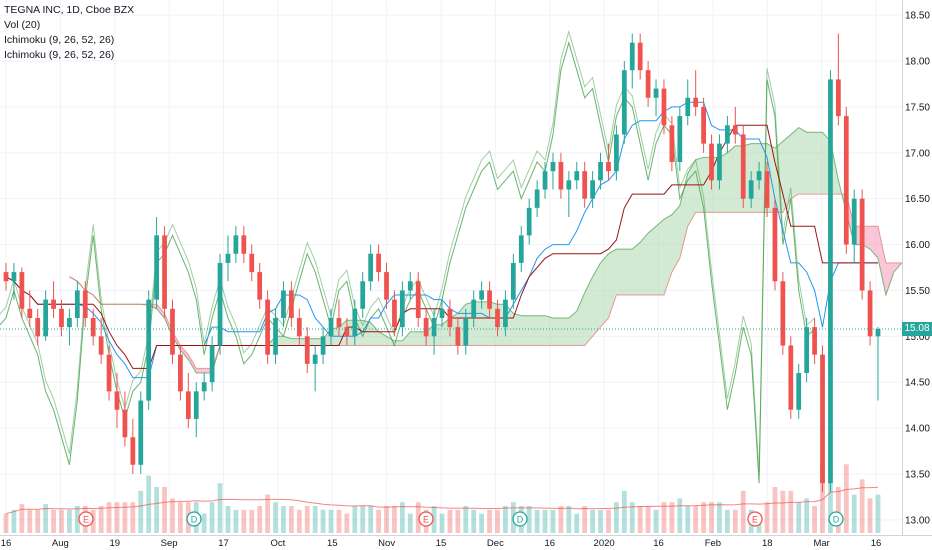 This screenshot has height=550, width=932. What do you see at coordinates (917, 429) in the screenshot?
I see `price-tick-label: 14.00` at bounding box center [917, 429].